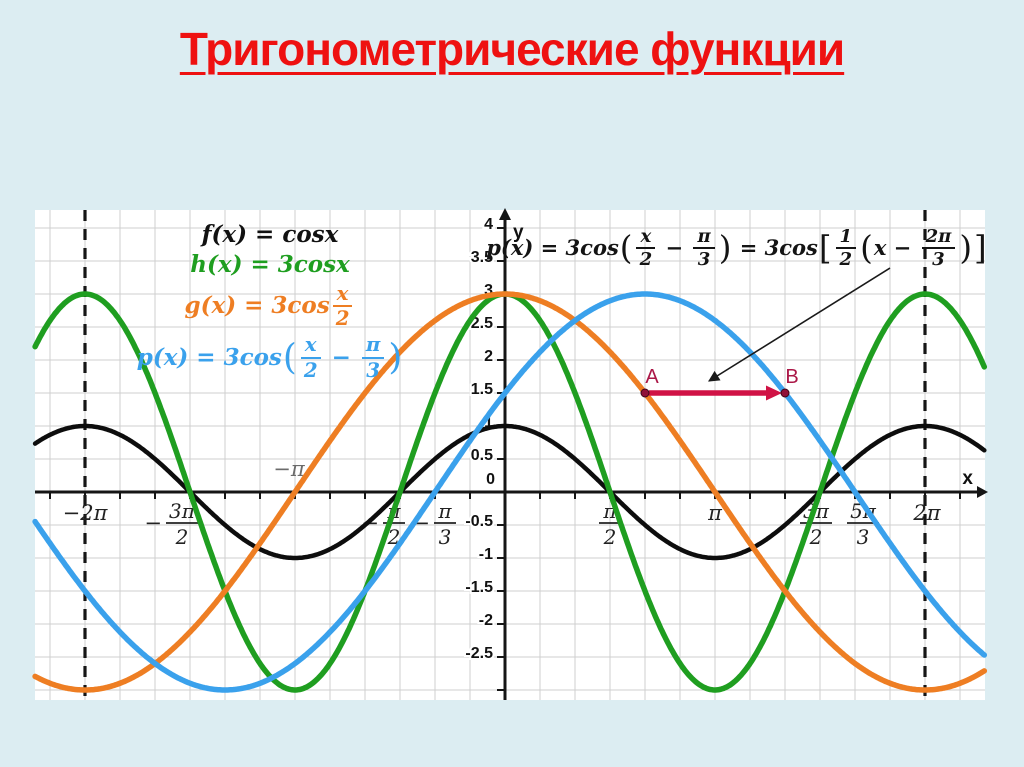  I want to click on y-tick-label: -2, so click(486, 620).